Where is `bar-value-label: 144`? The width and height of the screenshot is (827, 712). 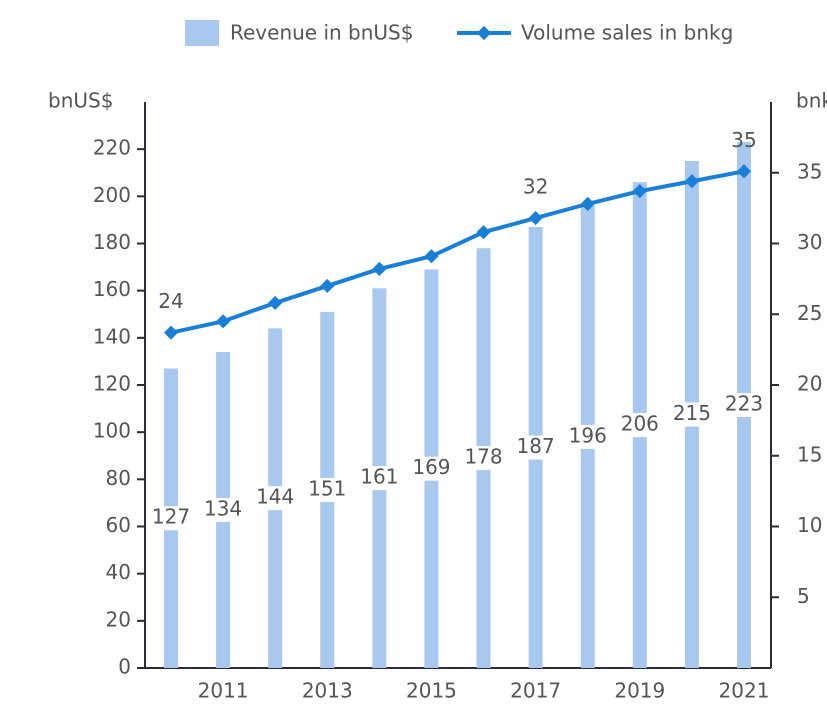
bar-value-label: 144 is located at coordinates (275, 497).